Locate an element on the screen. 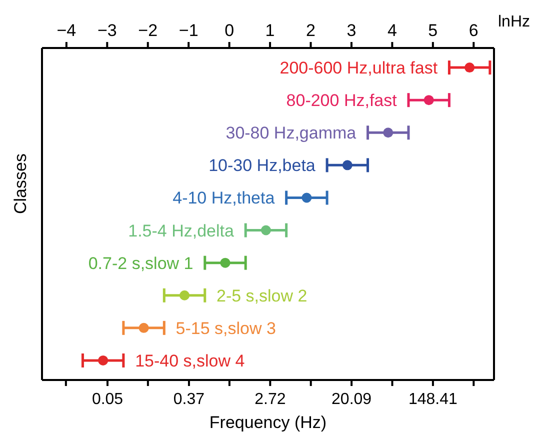 The width and height of the screenshot is (545, 444). x2-tick-label: 2 is located at coordinates (311, 30).